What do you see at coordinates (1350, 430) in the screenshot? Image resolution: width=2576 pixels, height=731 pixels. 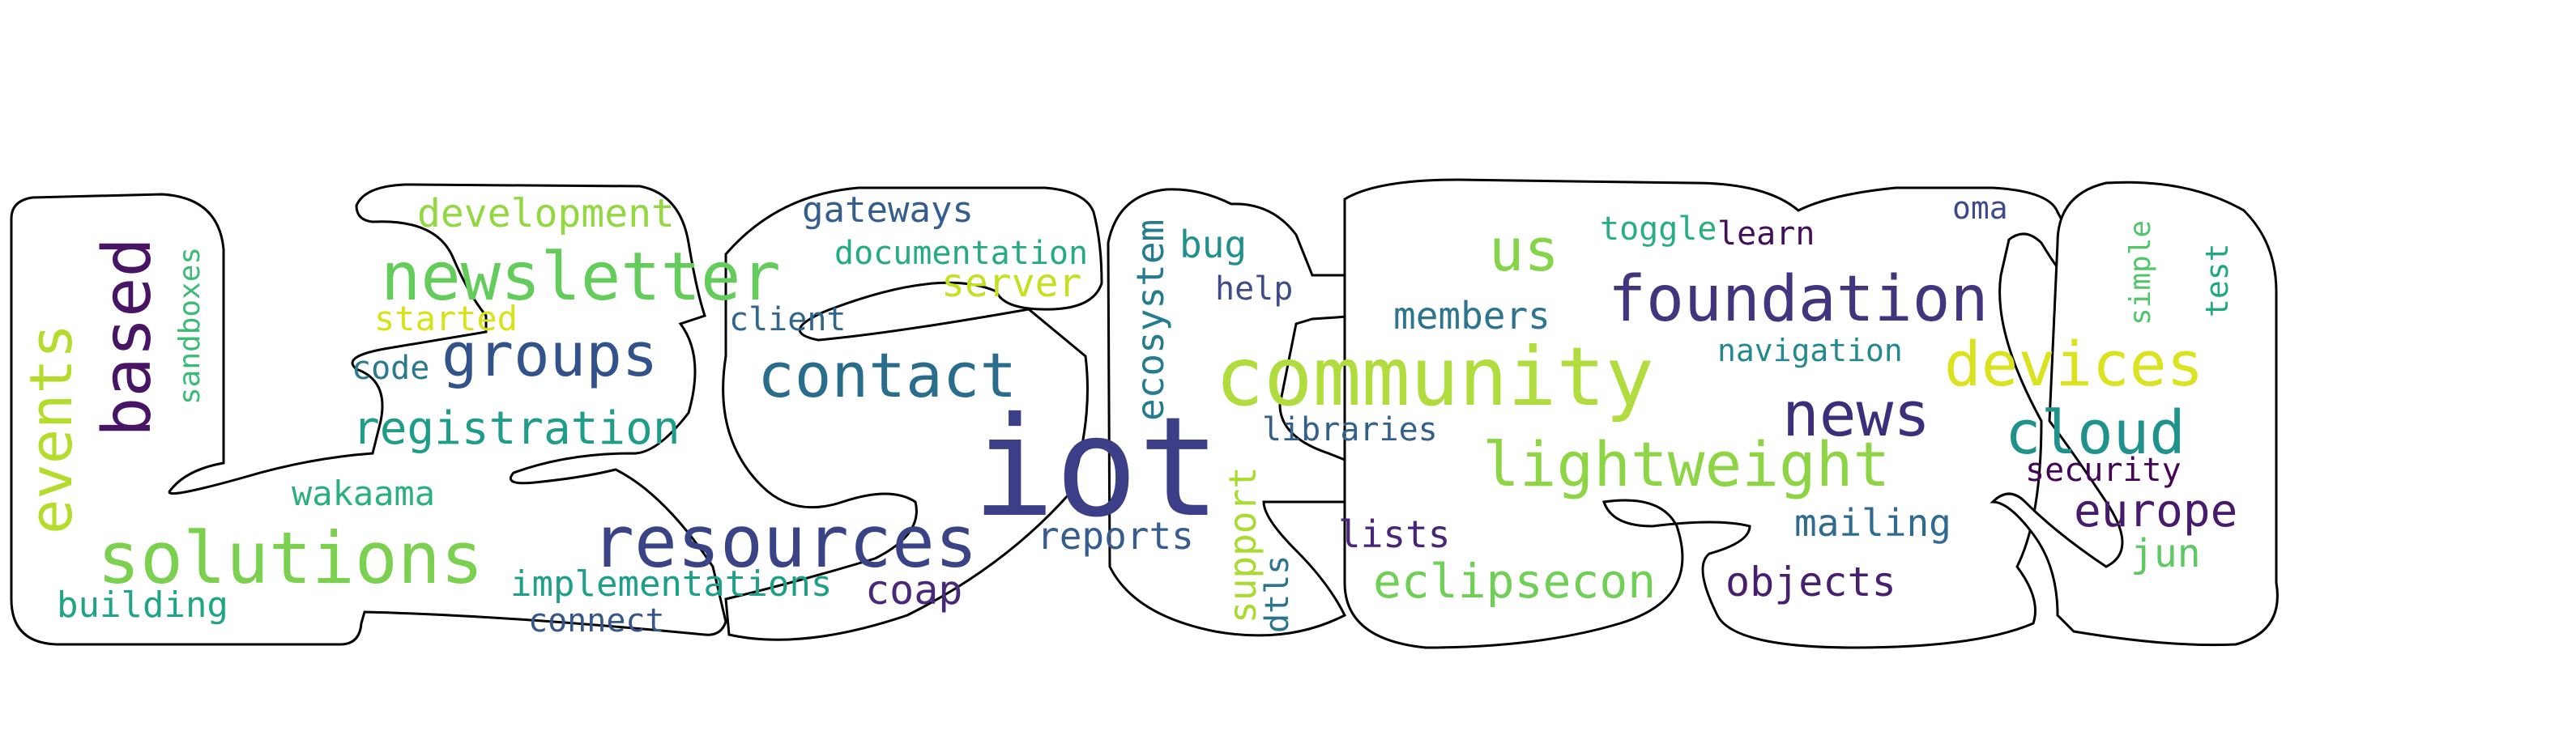 I see `word-libraries: libraries` at bounding box center [1350, 430].